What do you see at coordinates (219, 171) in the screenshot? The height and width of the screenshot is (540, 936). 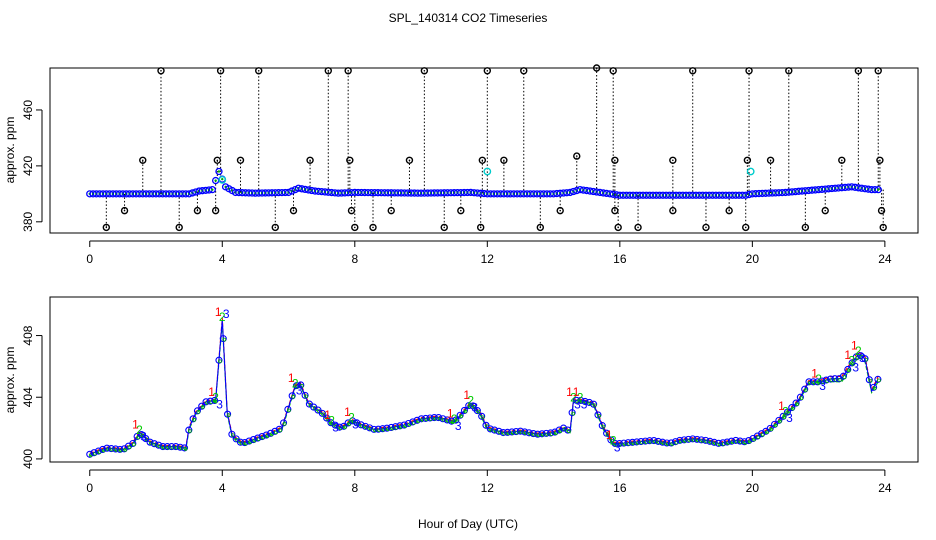 I see `baseline-point` at bounding box center [219, 171].